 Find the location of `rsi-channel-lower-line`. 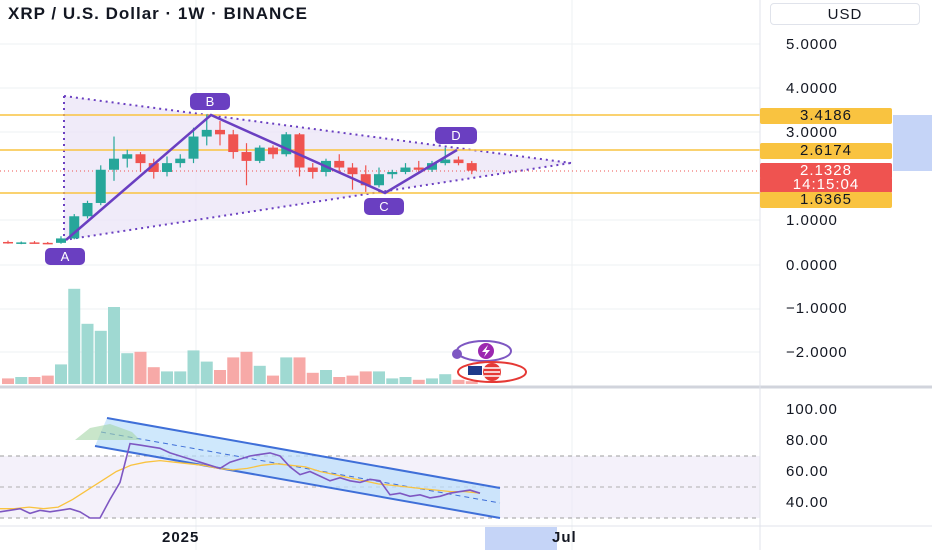

rsi-channel-lower-line is located at coordinates (297, 482).